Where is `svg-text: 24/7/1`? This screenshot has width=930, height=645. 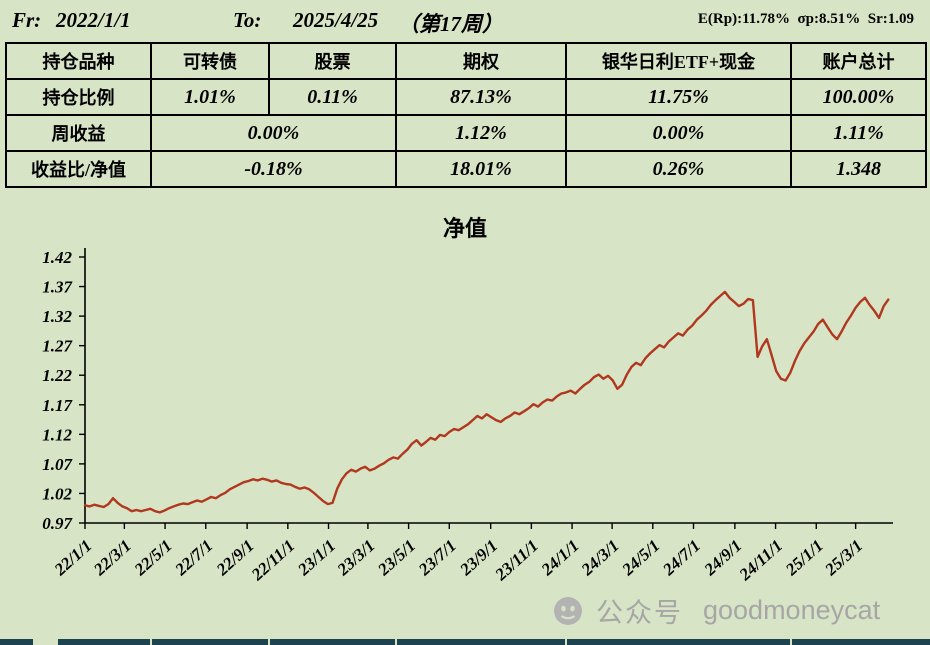 svg-text: 24/7/1 is located at coordinates (681, 558).